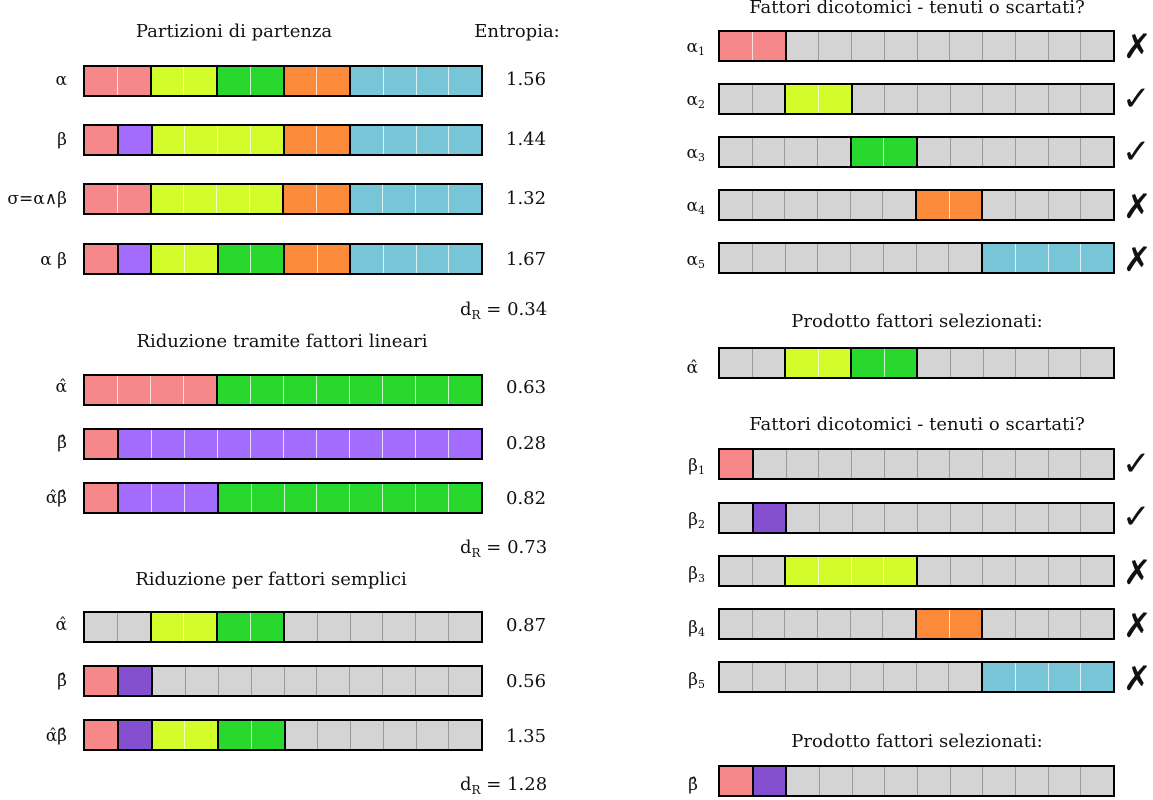 The width and height of the screenshot is (1153, 800). I want to click on entropy-value: 0.82, so click(526, 498).